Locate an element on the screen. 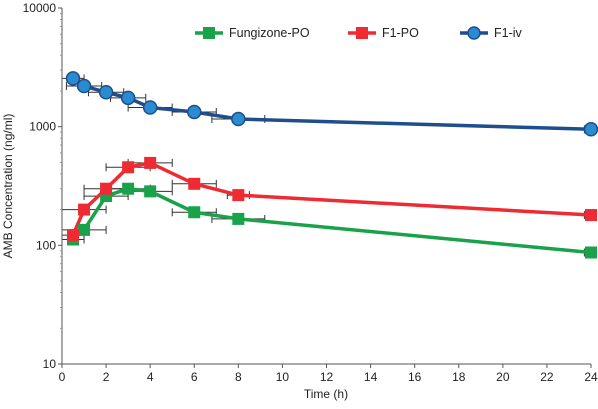  x-tick-label: 16 is located at coordinates (415, 377).